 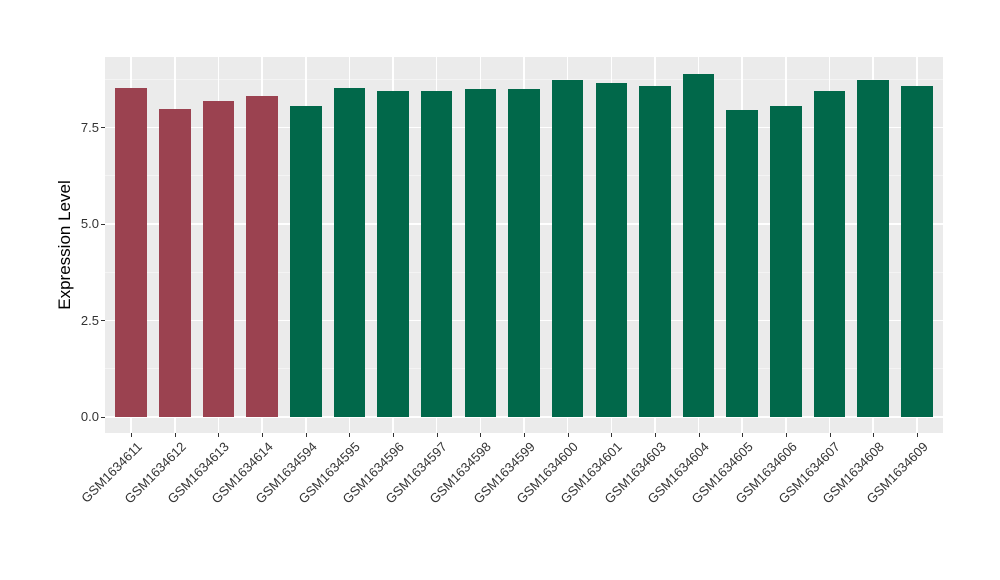 What do you see at coordinates (480, 253) in the screenshot?
I see `bar-GSM1634598` at bounding box center [480, 253].